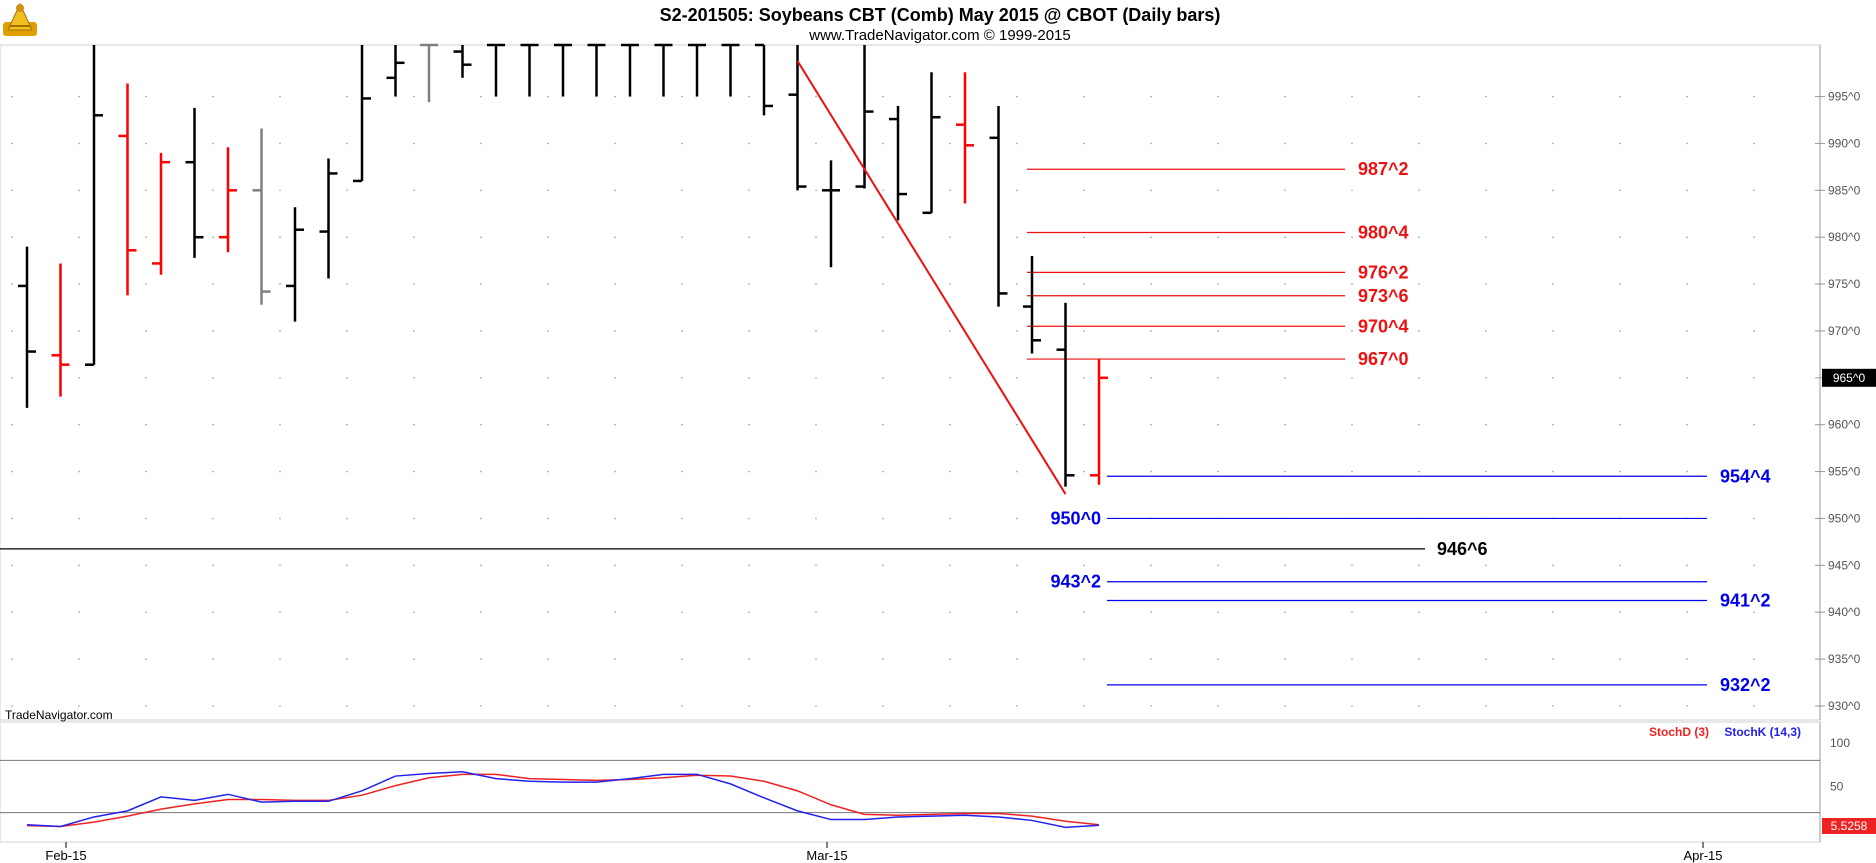 The height and width of the screenshot is (863, 1876). Describe the element at coordinates (1383, 169) in the screenshot. I see `level-label-987-2: 987^2` at that location.